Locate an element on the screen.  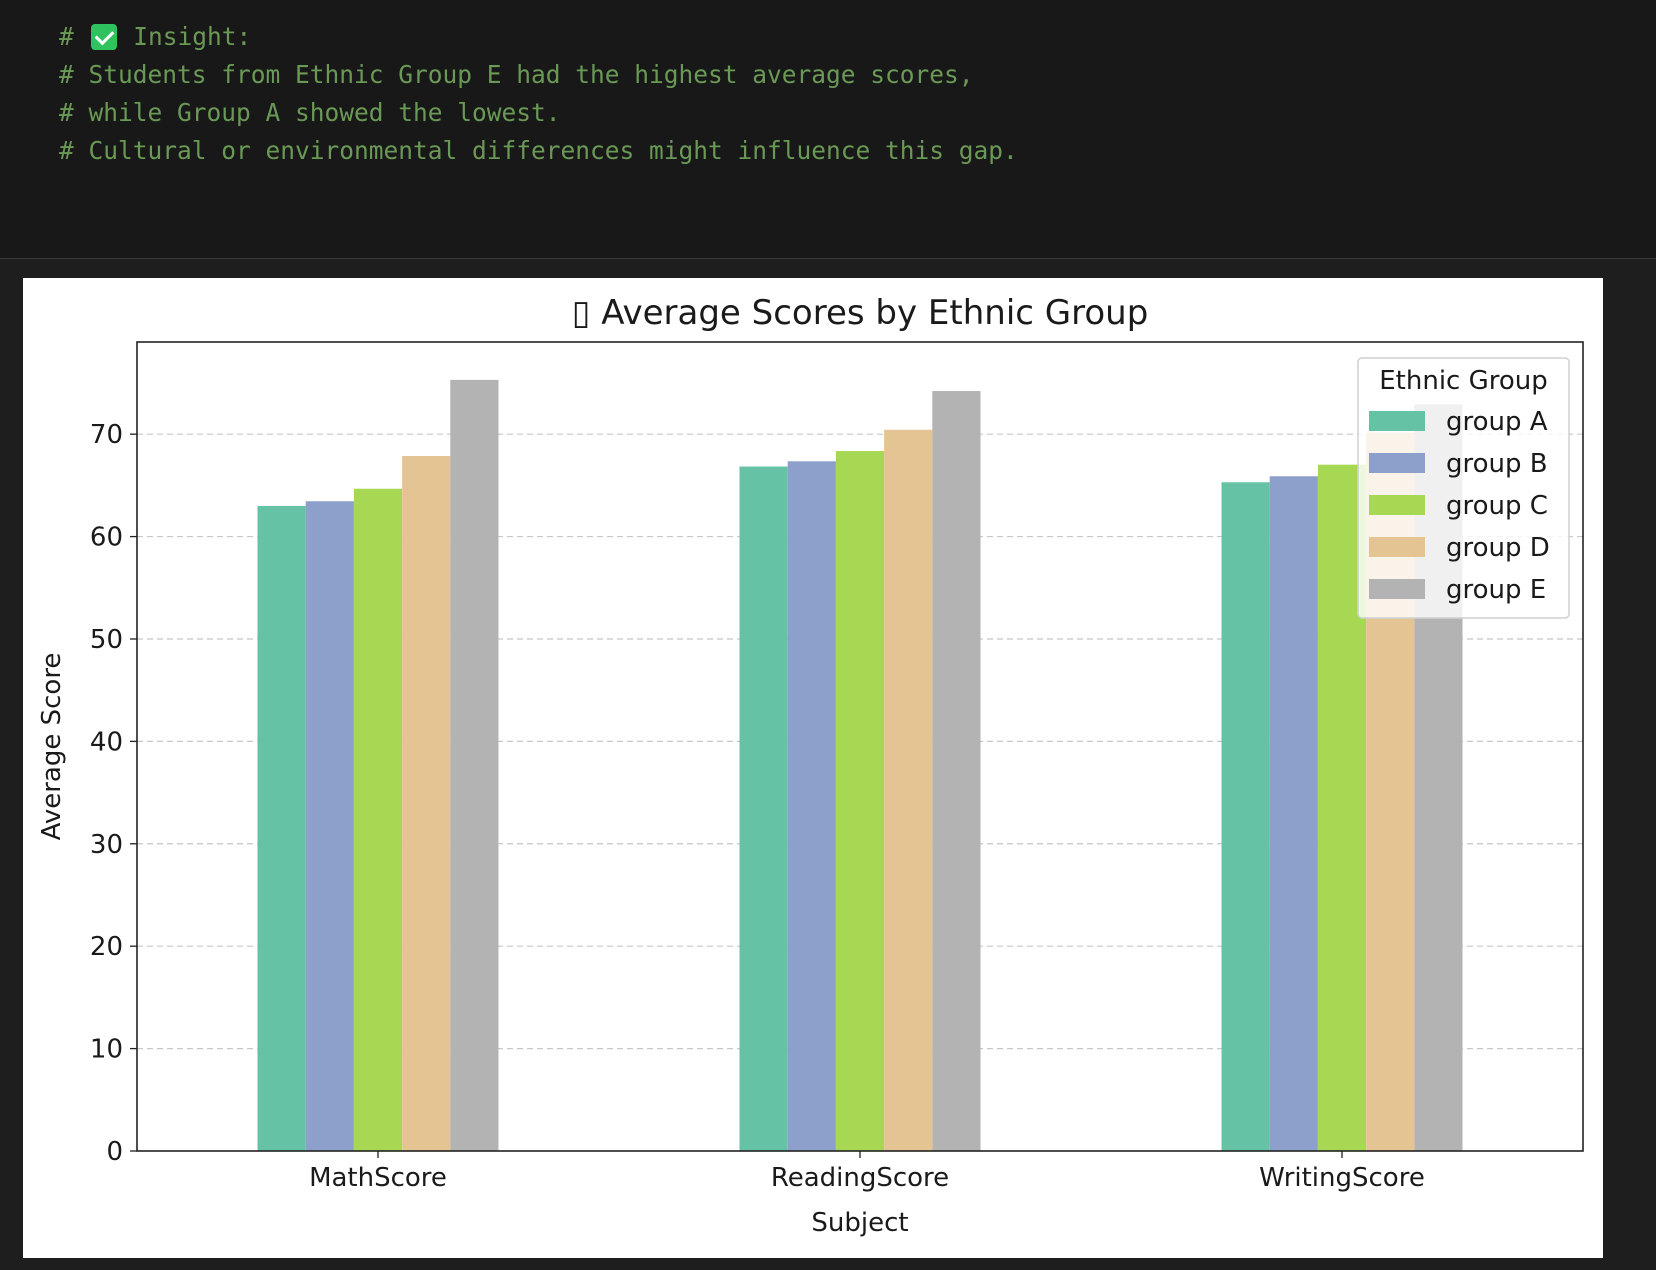
comment-line-insight: # Insight: is located at coordinates (155, 37).